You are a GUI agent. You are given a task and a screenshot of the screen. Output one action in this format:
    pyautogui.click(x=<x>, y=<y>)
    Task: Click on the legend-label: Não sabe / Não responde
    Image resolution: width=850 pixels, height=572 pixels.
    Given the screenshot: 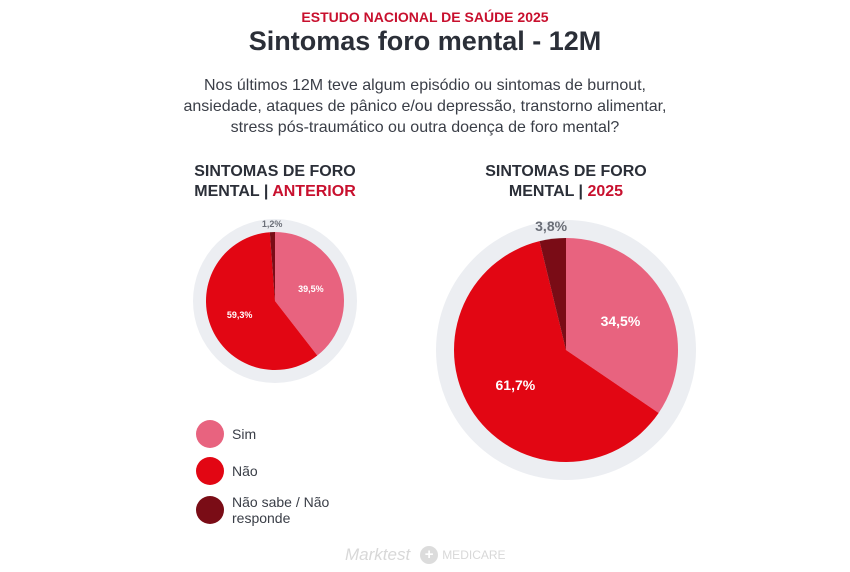 What is the action you would take?
    pyautogui.click(x=281, y=510)
    